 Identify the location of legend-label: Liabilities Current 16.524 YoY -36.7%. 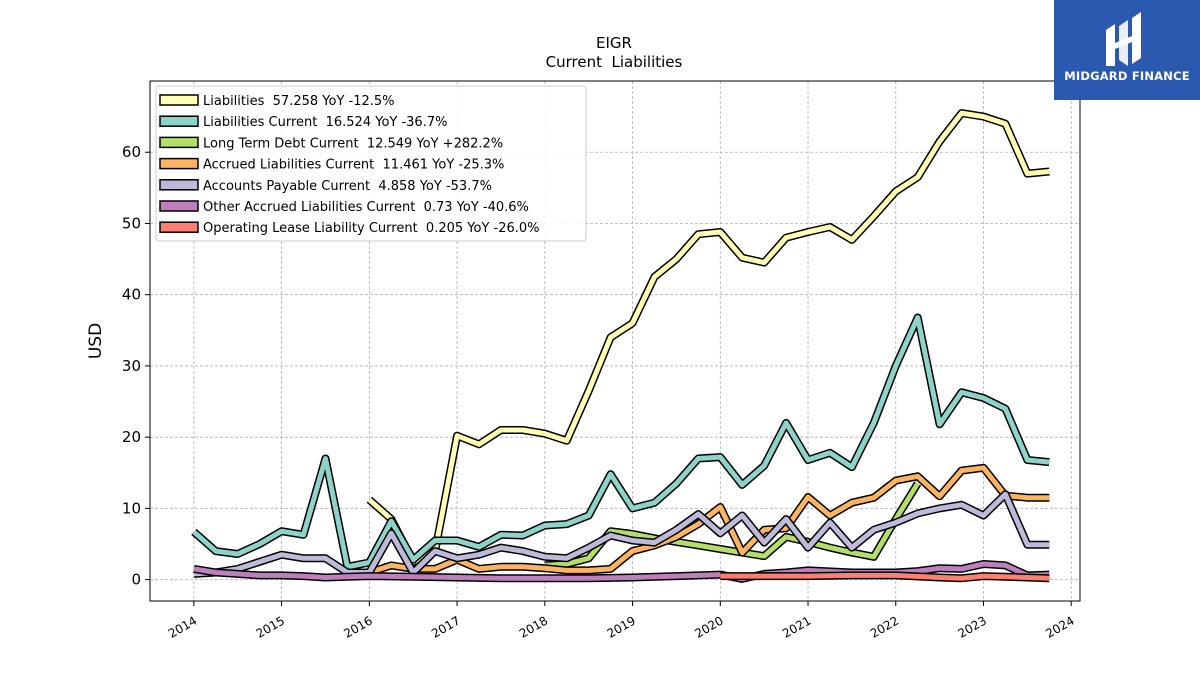
(325, 122).